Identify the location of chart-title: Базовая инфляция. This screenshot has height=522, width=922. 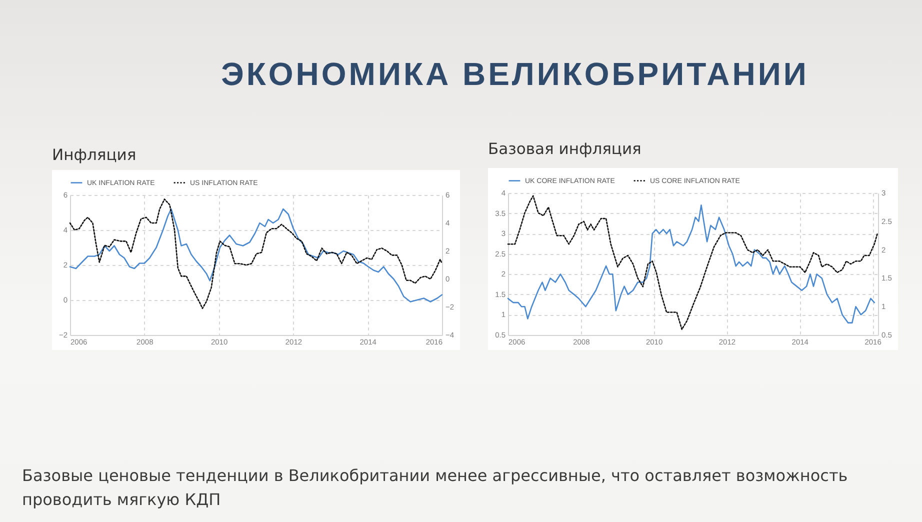
(565, 150).